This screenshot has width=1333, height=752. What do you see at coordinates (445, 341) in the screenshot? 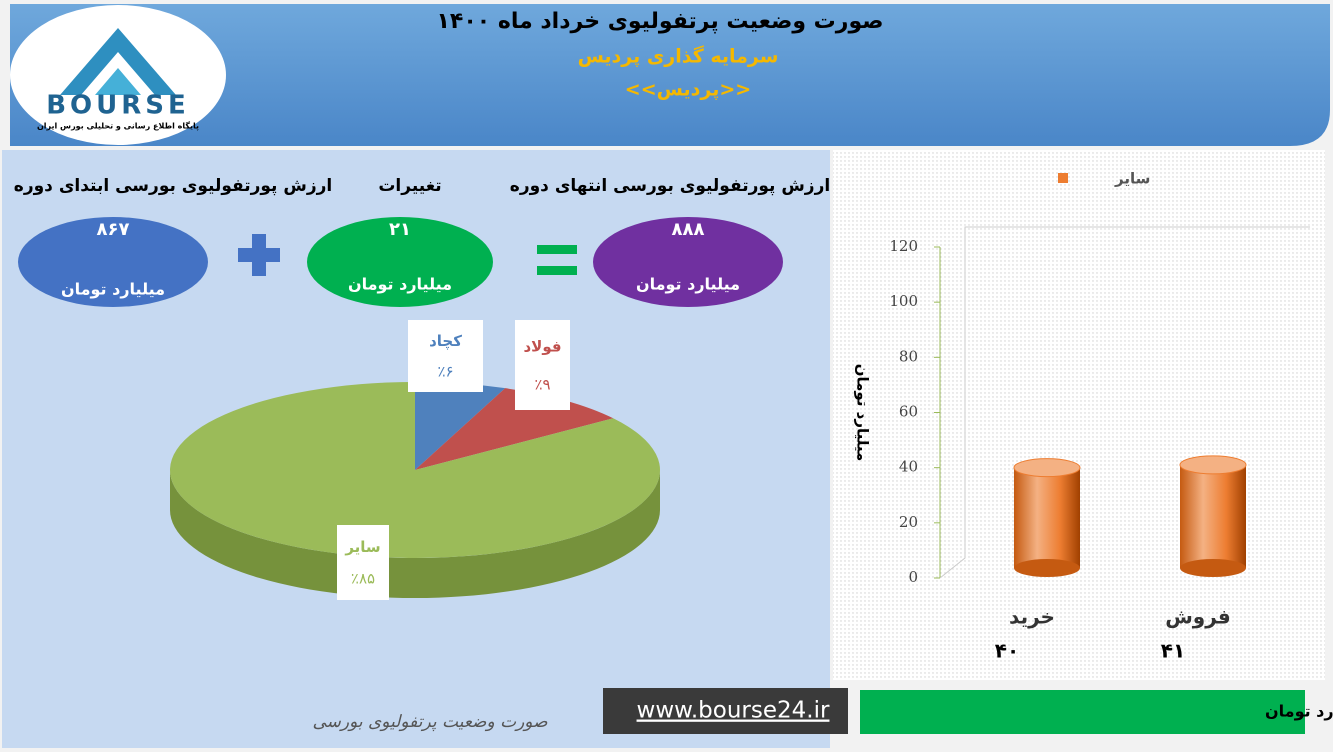
I see `pie-label: کچاد` at bounding box center [445, 341].